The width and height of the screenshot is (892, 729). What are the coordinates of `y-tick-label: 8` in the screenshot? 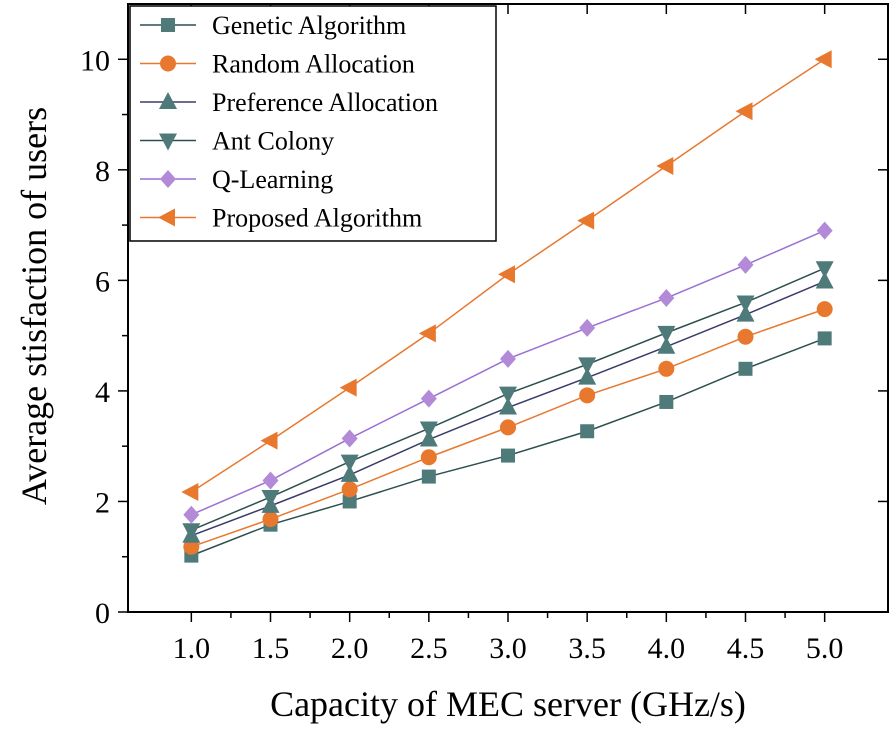 It's located at (102, 171).